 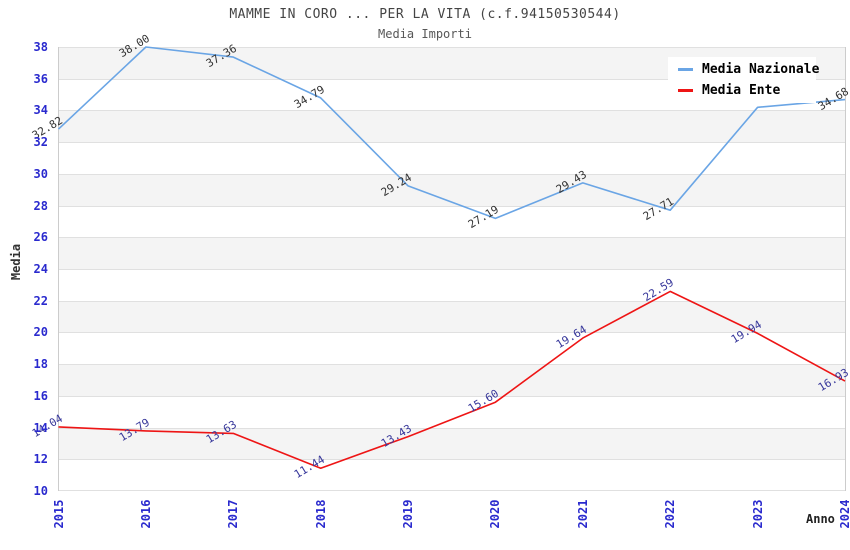 I want to click on y-tick-label: 20, so click(x=40, y=332).